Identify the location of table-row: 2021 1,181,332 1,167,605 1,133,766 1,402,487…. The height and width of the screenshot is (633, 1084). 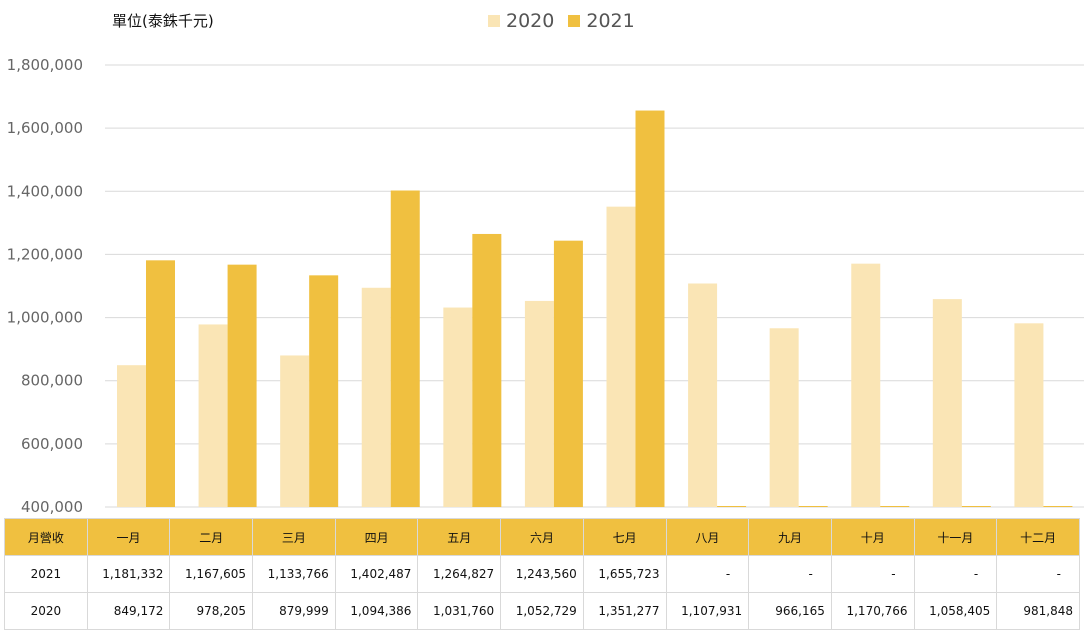
(542, 574).